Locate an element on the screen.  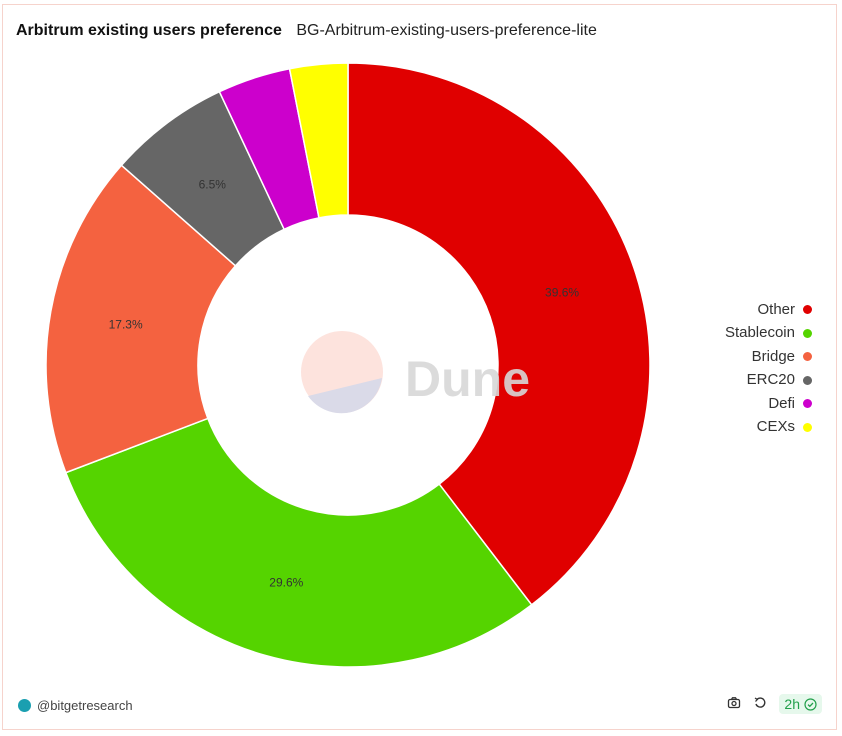
footer-author: @bitgetresearch is located at coordinates (75, 705).